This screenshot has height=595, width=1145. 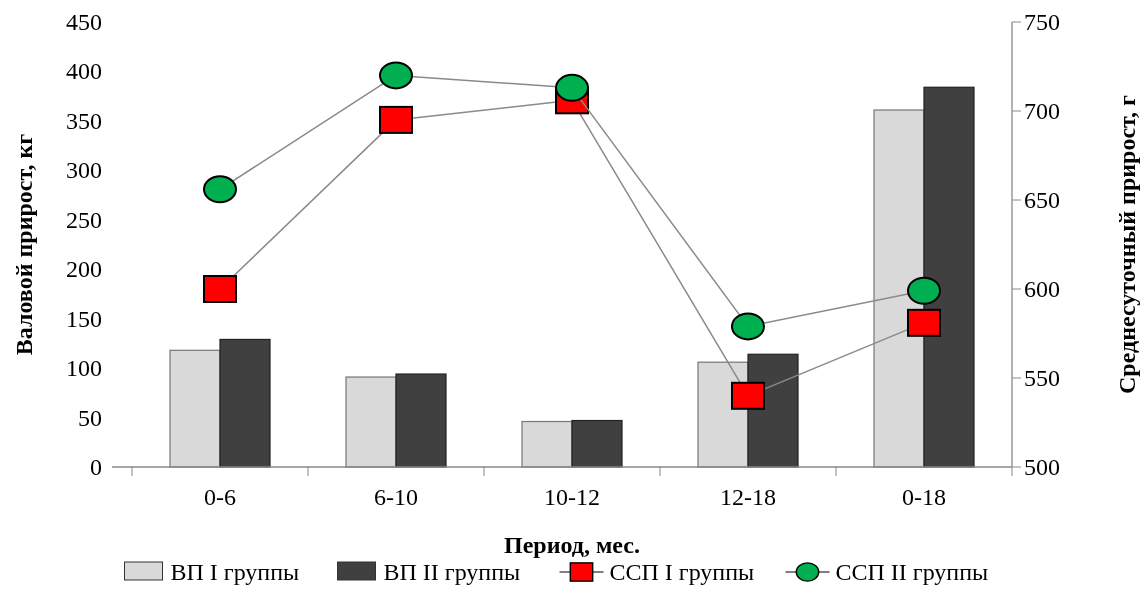 I want to click on x-tick-label: 12-18, so click(x=748, y=497).